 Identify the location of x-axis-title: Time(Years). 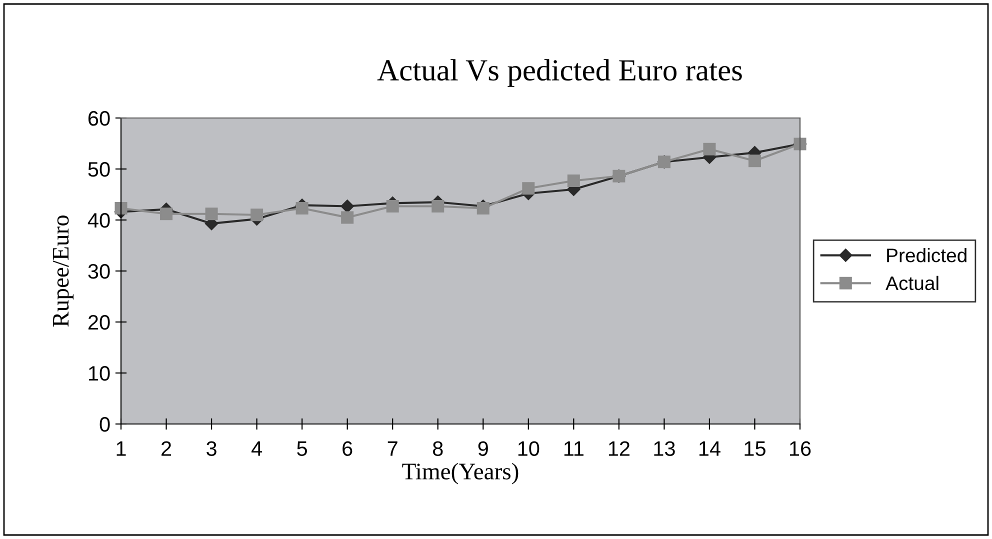
(460, 473).